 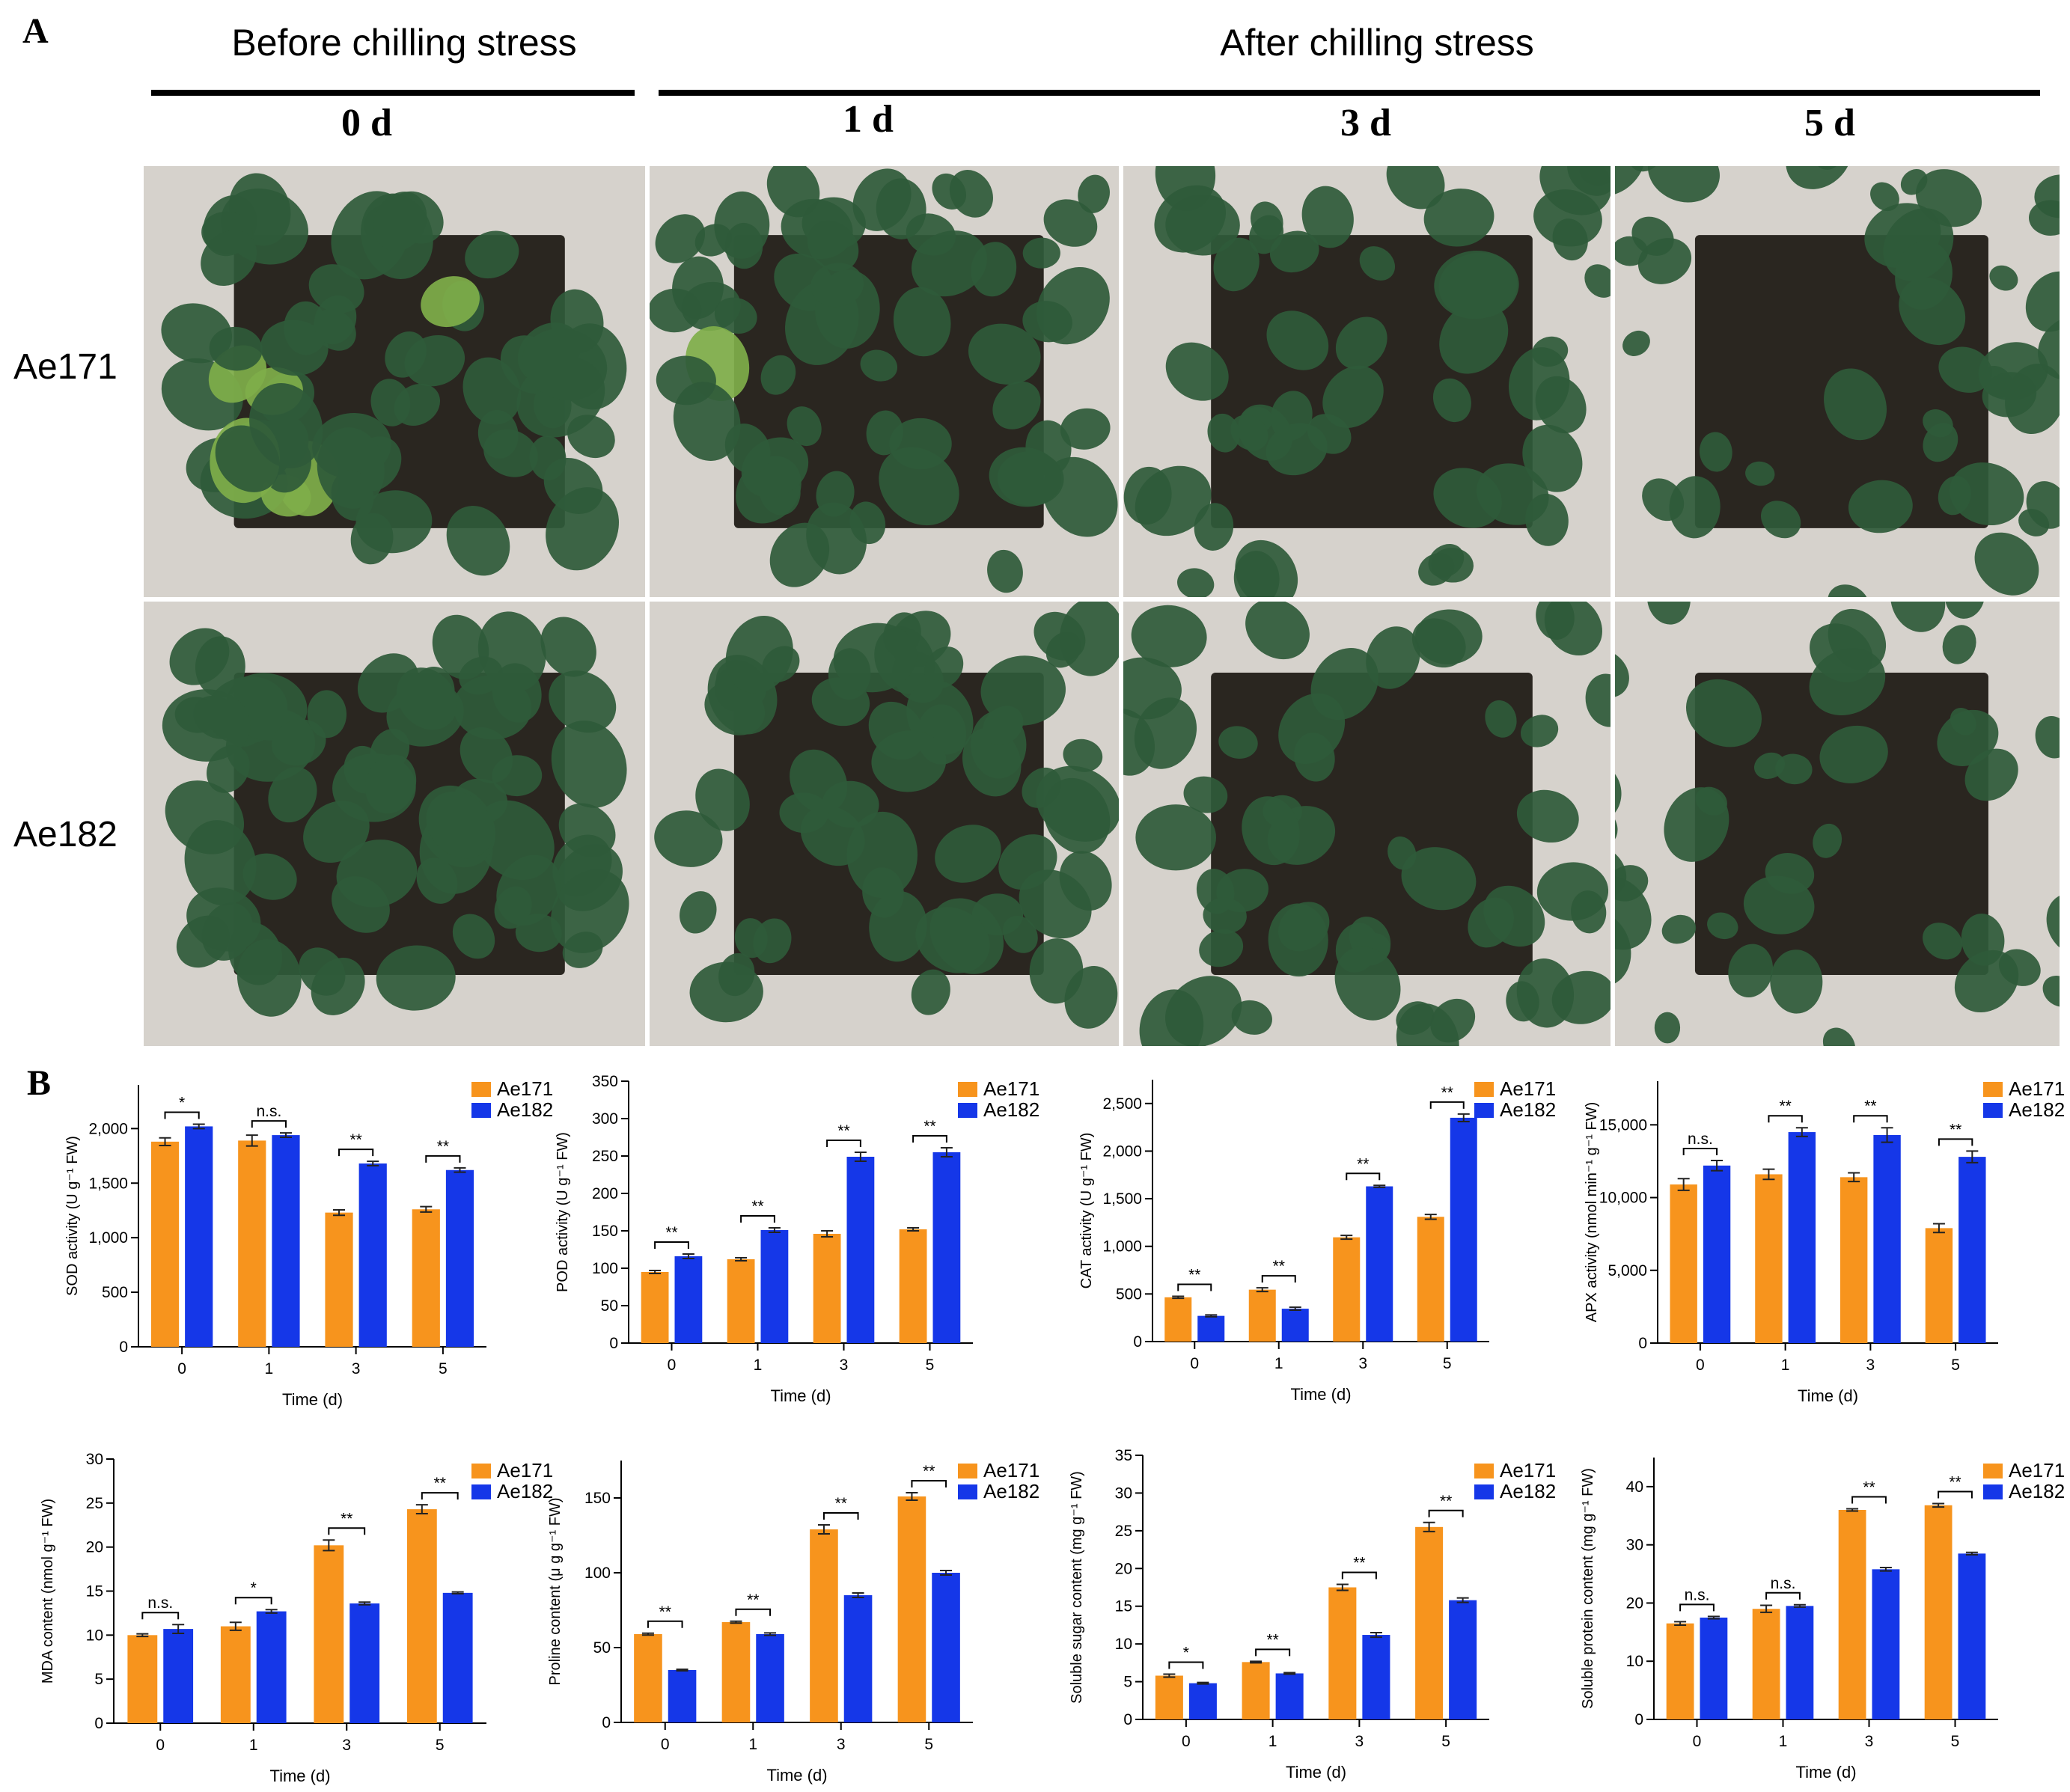 I want to click on day-label-0: 0 d, so click(x=366, y=123).